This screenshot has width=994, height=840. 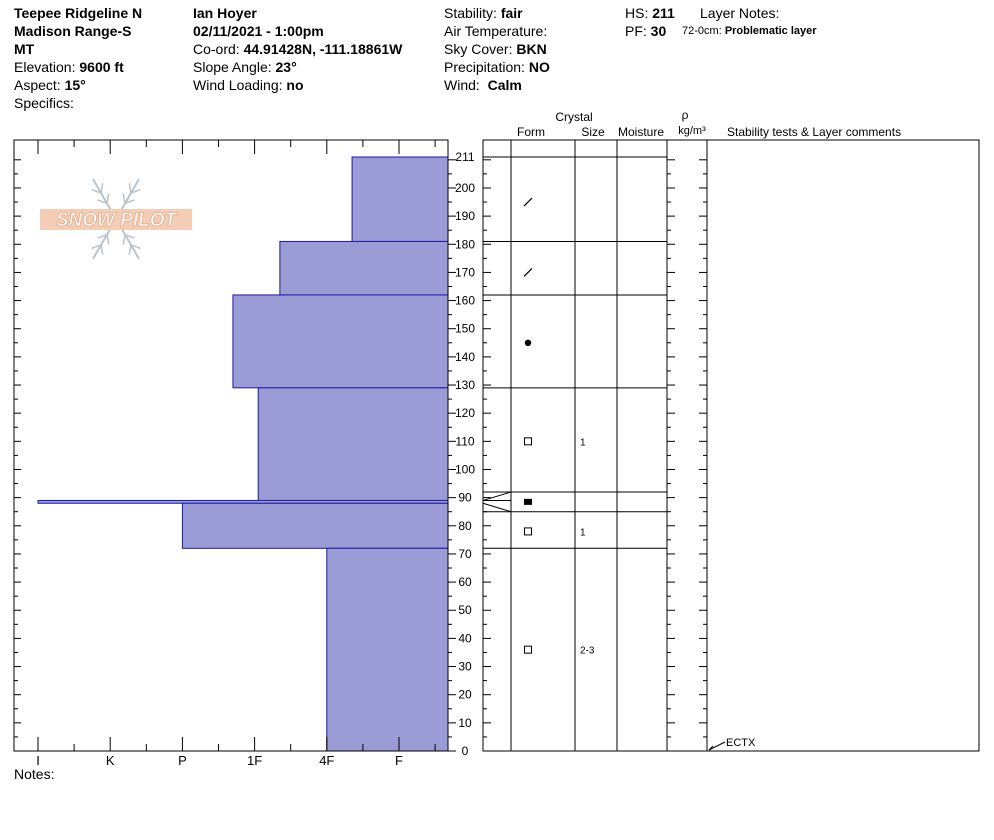 I want to click on logo-banner, so click(x=116, y=219).